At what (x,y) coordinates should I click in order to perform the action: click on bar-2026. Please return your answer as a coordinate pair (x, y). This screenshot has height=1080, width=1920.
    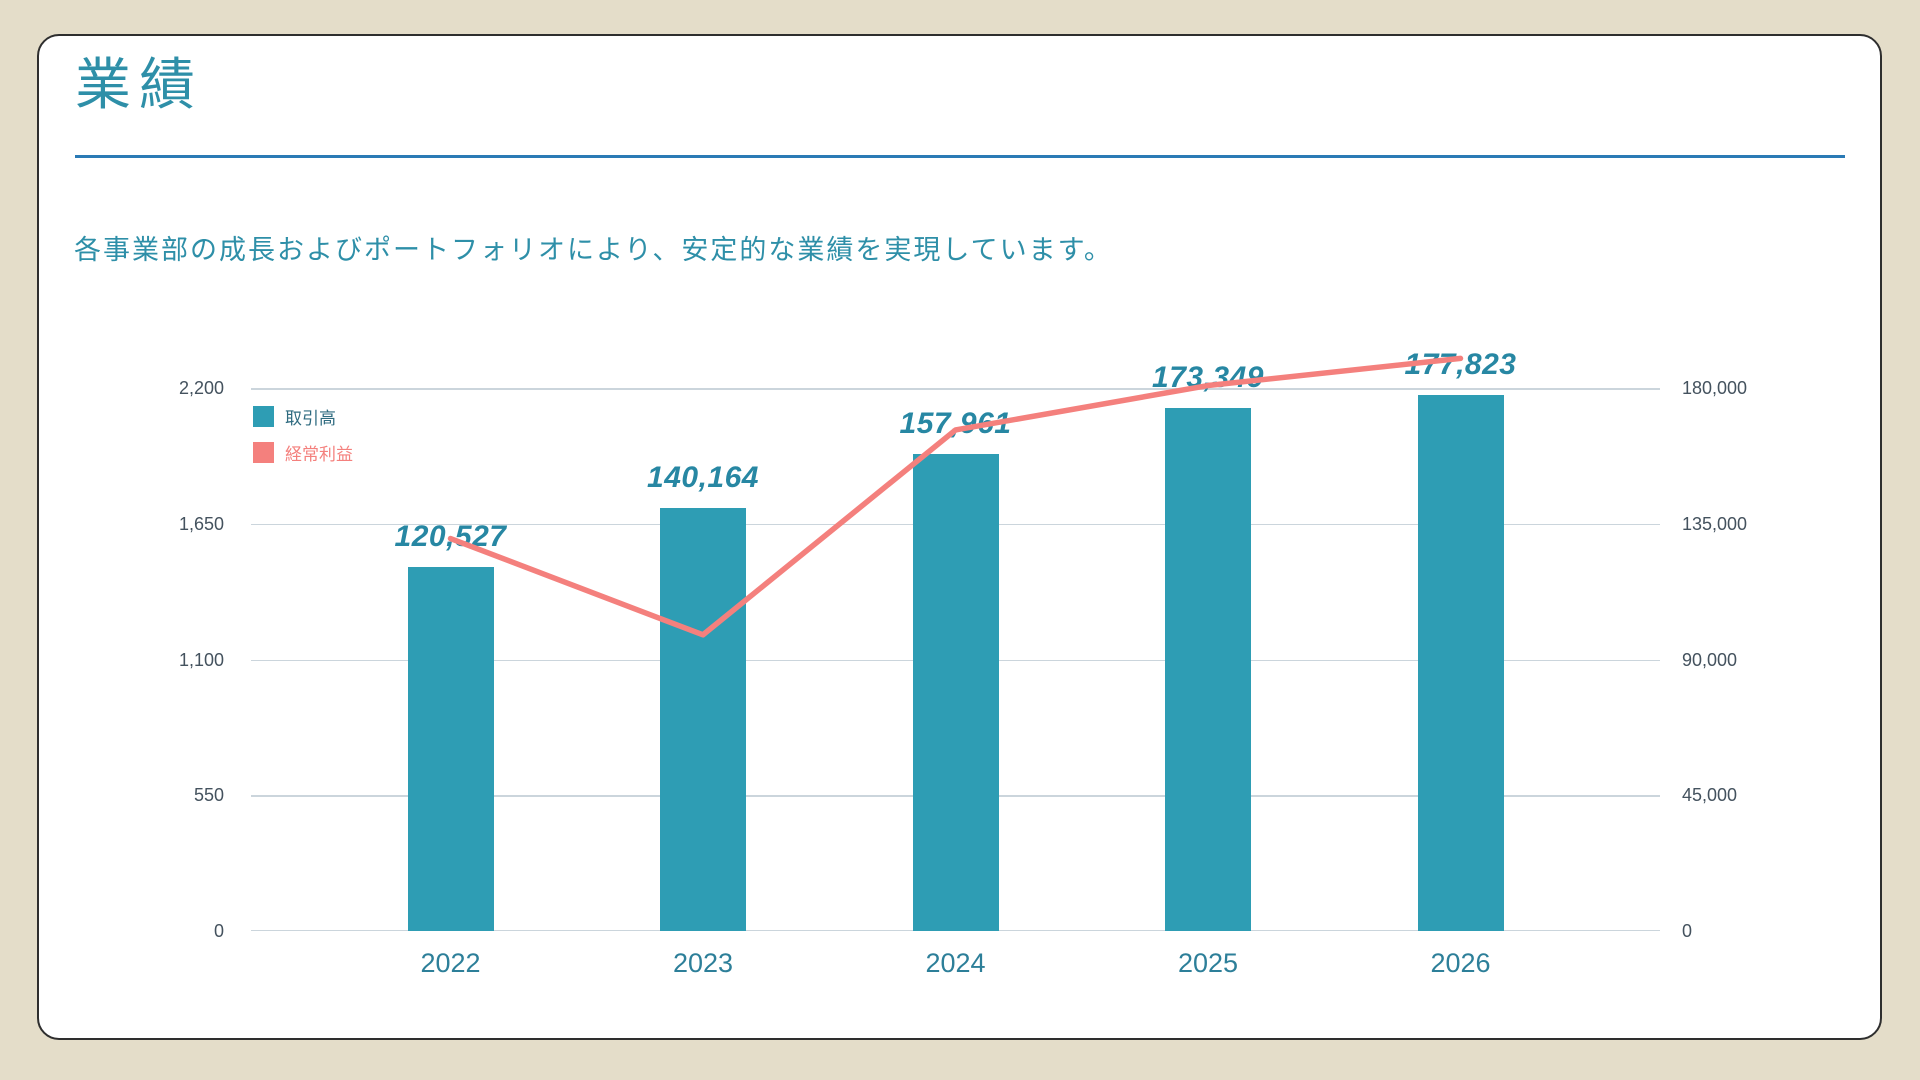
    Looking at the image, I should click on (1460, 662).